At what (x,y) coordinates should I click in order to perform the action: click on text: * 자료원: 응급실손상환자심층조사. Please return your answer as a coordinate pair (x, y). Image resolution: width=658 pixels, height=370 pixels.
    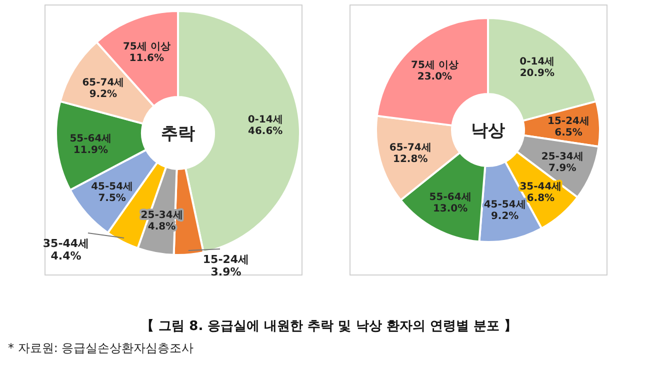
    Looking at the image, I should click on (101, 348).